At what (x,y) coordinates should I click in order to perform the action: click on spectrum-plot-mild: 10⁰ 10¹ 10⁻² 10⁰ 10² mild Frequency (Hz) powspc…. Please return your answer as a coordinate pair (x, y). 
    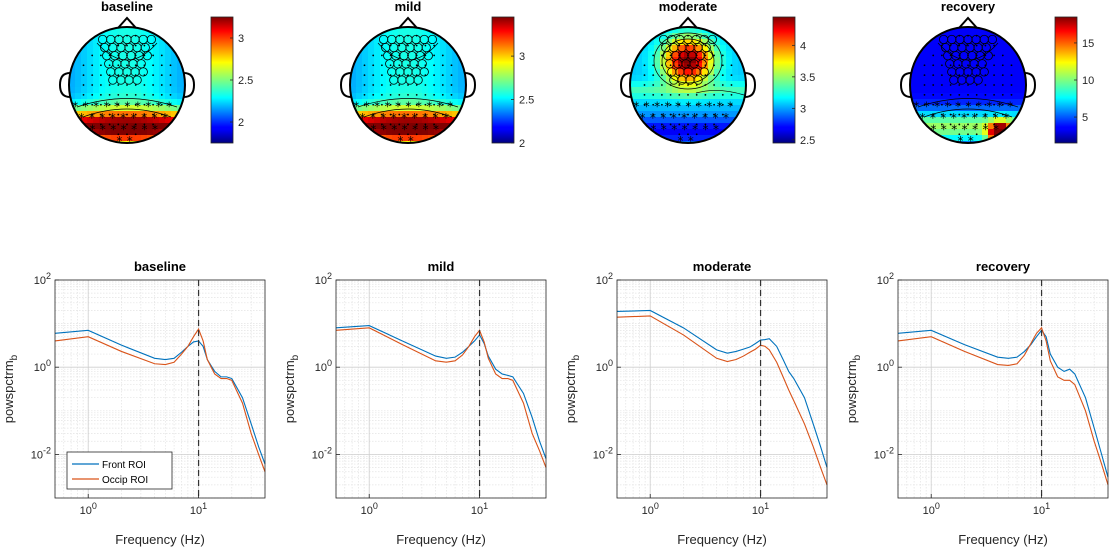
    Looking at the image, I should click on (414, 403).